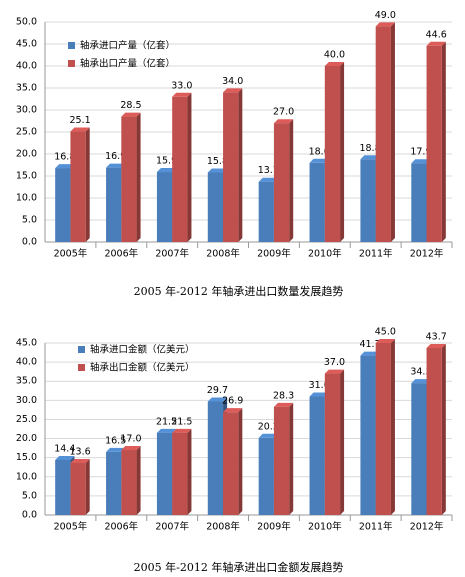 The height and width of the screenshot is (577, 465). What do you see at coordinates (26, 400) in the screenshot?
I see `y-tick-label: 30.0` at bounding box center [26, 400].